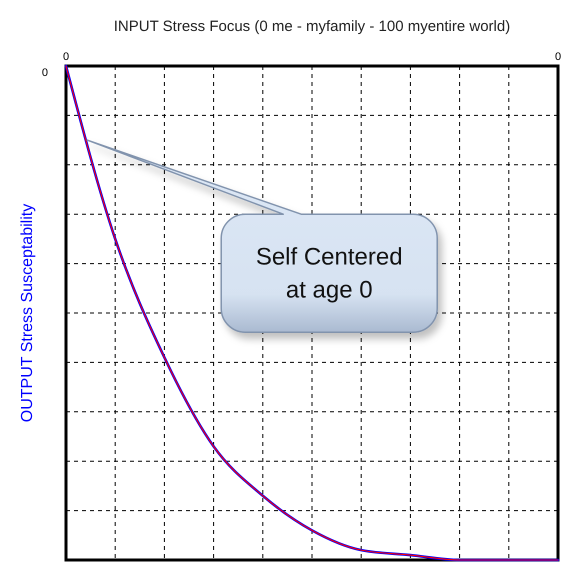  What do you see at coordinates (45, 72) in the screenshot?
I see `text: 0` at bounding box center [45, 72].